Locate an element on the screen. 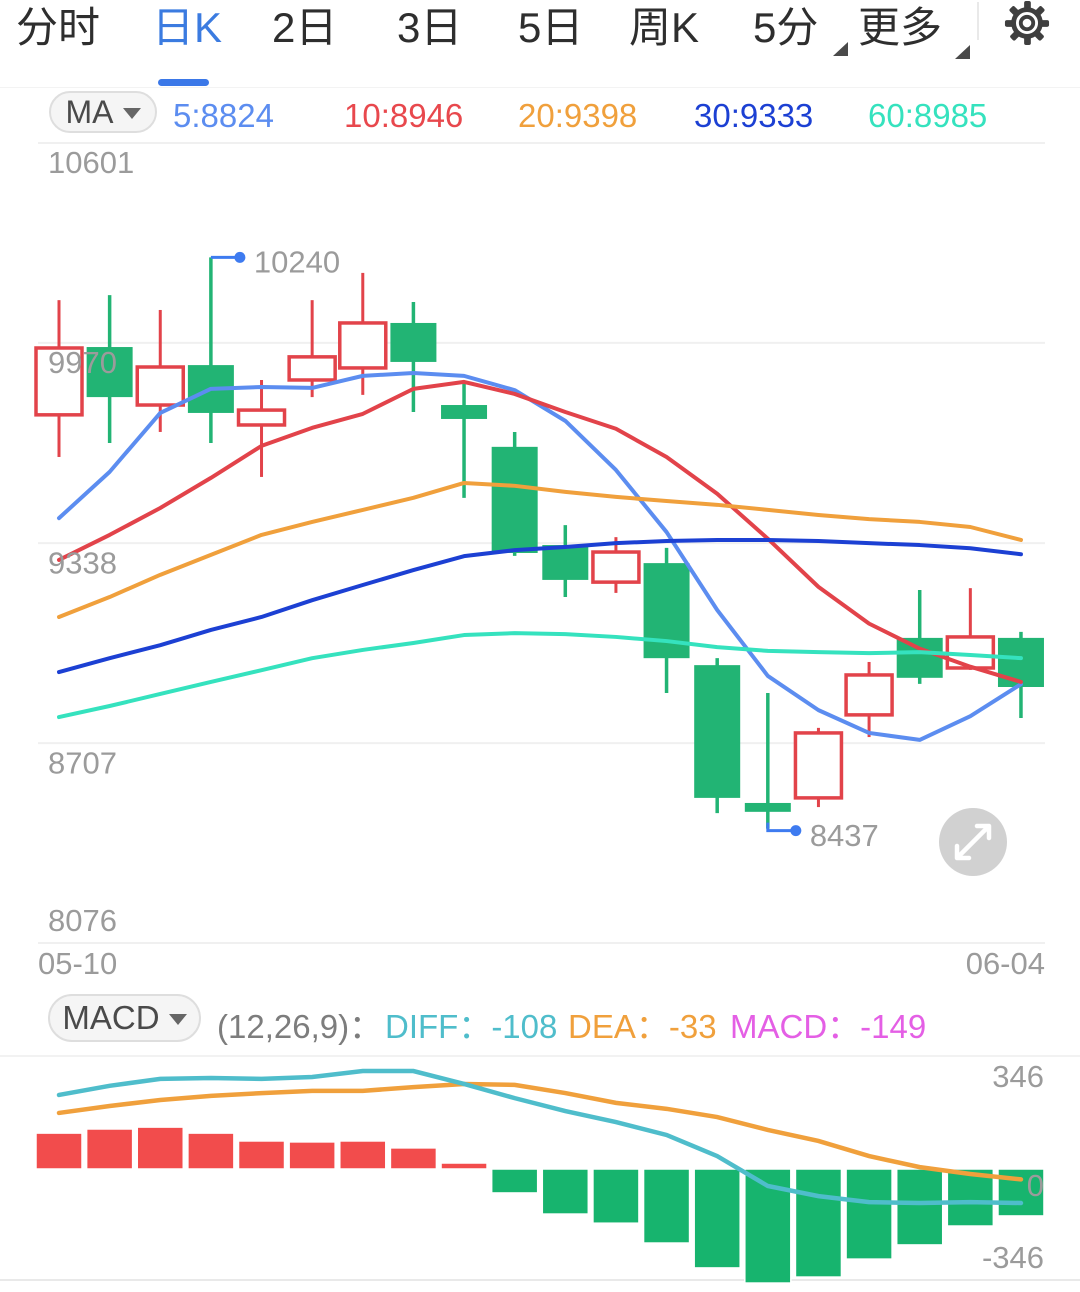 This screenshot has height=1292, width=1080. tab-5min: 5分 is located at coordinates (786, 27).